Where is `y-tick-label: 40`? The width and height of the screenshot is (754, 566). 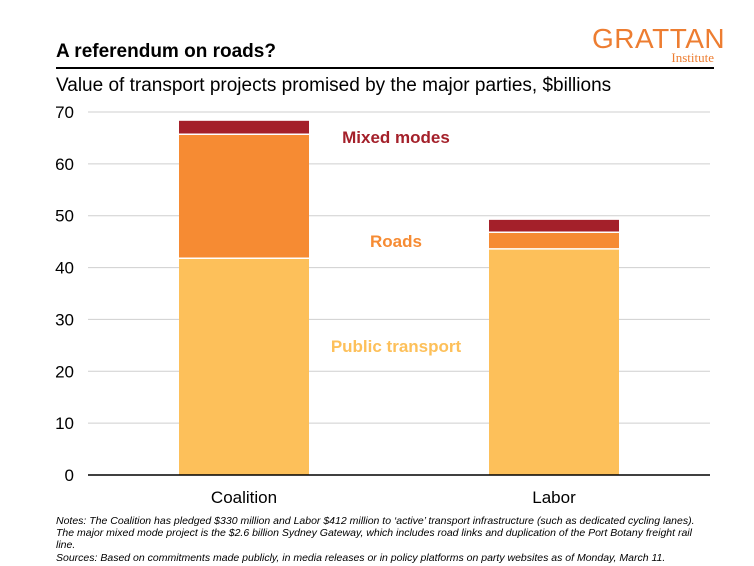
y-tick-label: 40 is located at coordinates (64, 268).